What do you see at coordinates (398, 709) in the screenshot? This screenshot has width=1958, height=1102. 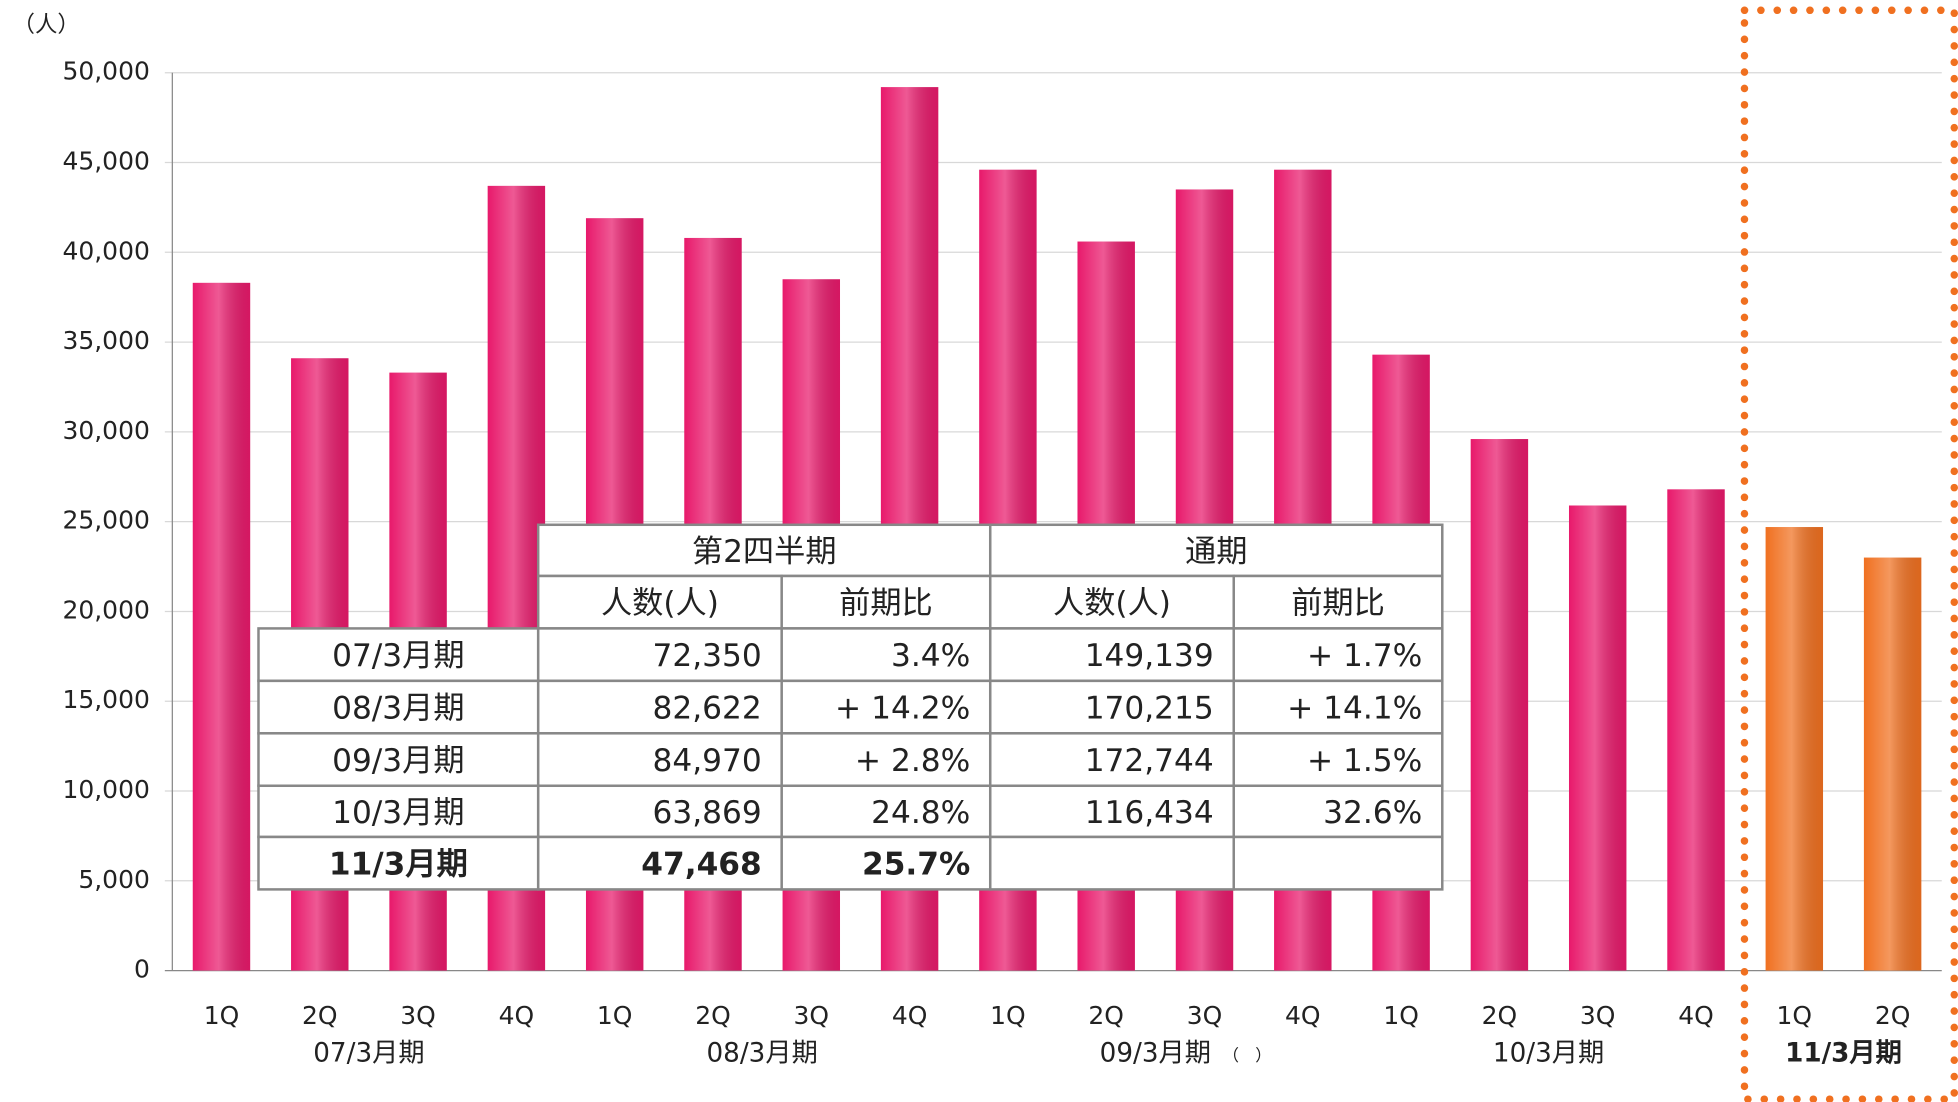 I see `table-row-label: 08/3月期` at bounding box center [398, 709].